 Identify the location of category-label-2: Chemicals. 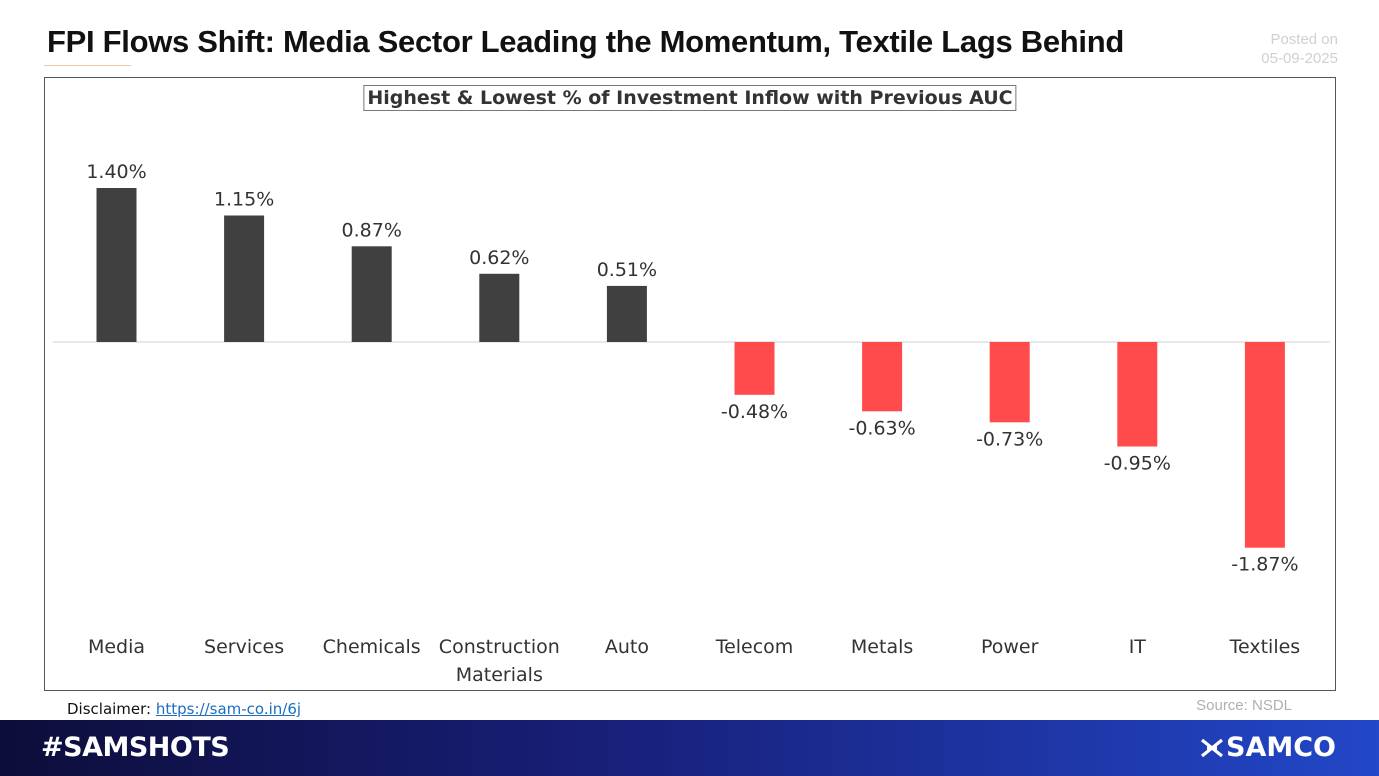
(372, 647).